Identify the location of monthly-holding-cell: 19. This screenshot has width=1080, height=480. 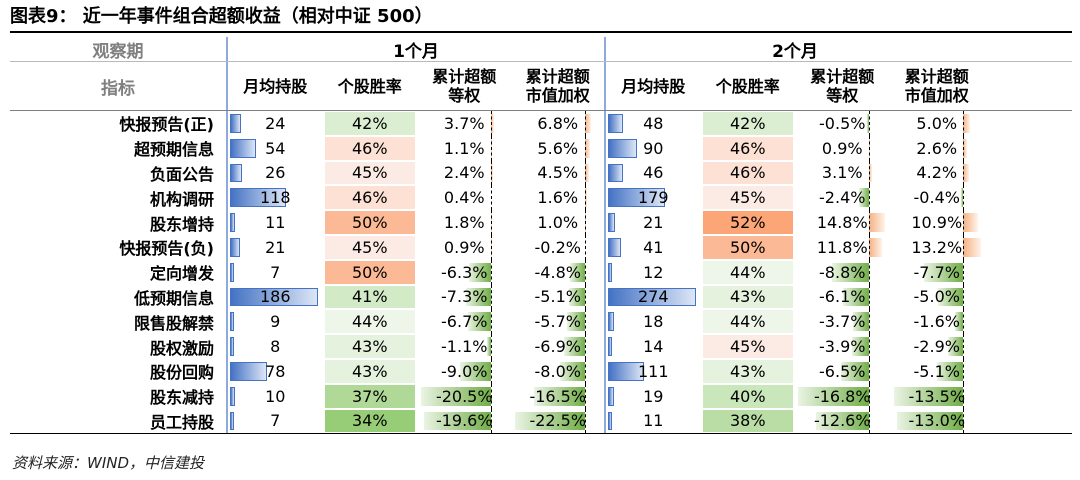
(653, 396).